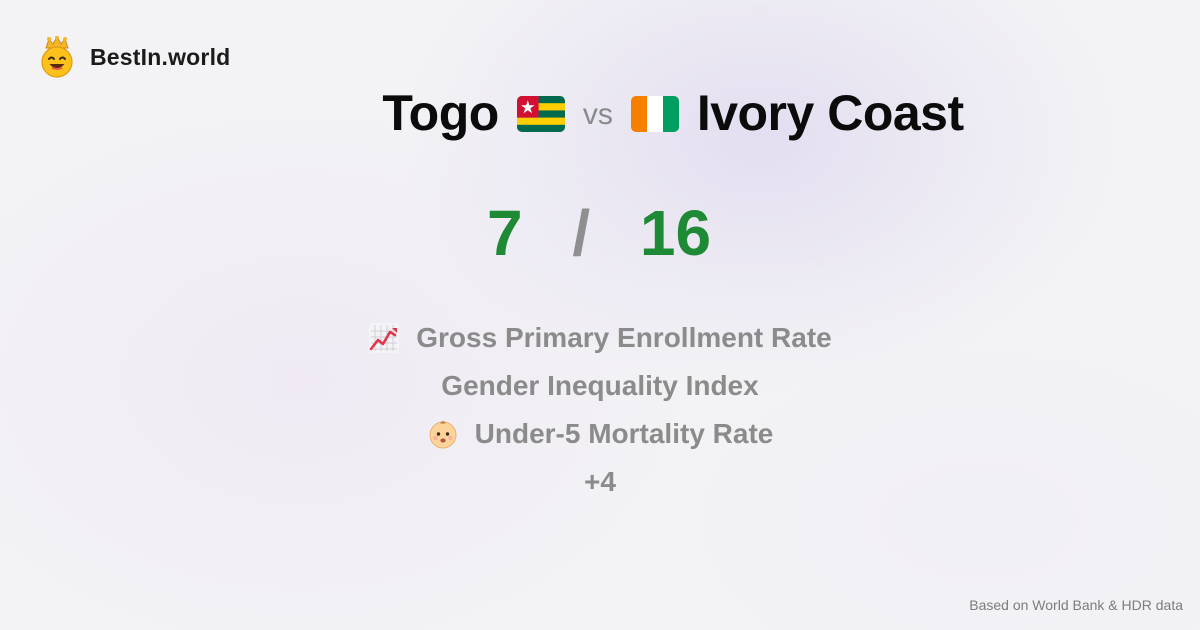 Image resolution: width=1200 pixels, height=630 pixels. Describe the element at coordinates (624, 337) in the screenshot. I see `metric-label-enrollment: Gross Primary Enrollment Rate` at that location.